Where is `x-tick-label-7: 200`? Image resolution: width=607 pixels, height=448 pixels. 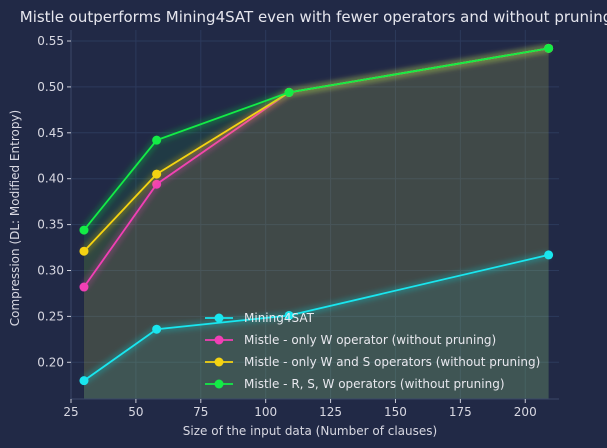 x-tick-label-7: 200 is located at coordinates (525, 412).